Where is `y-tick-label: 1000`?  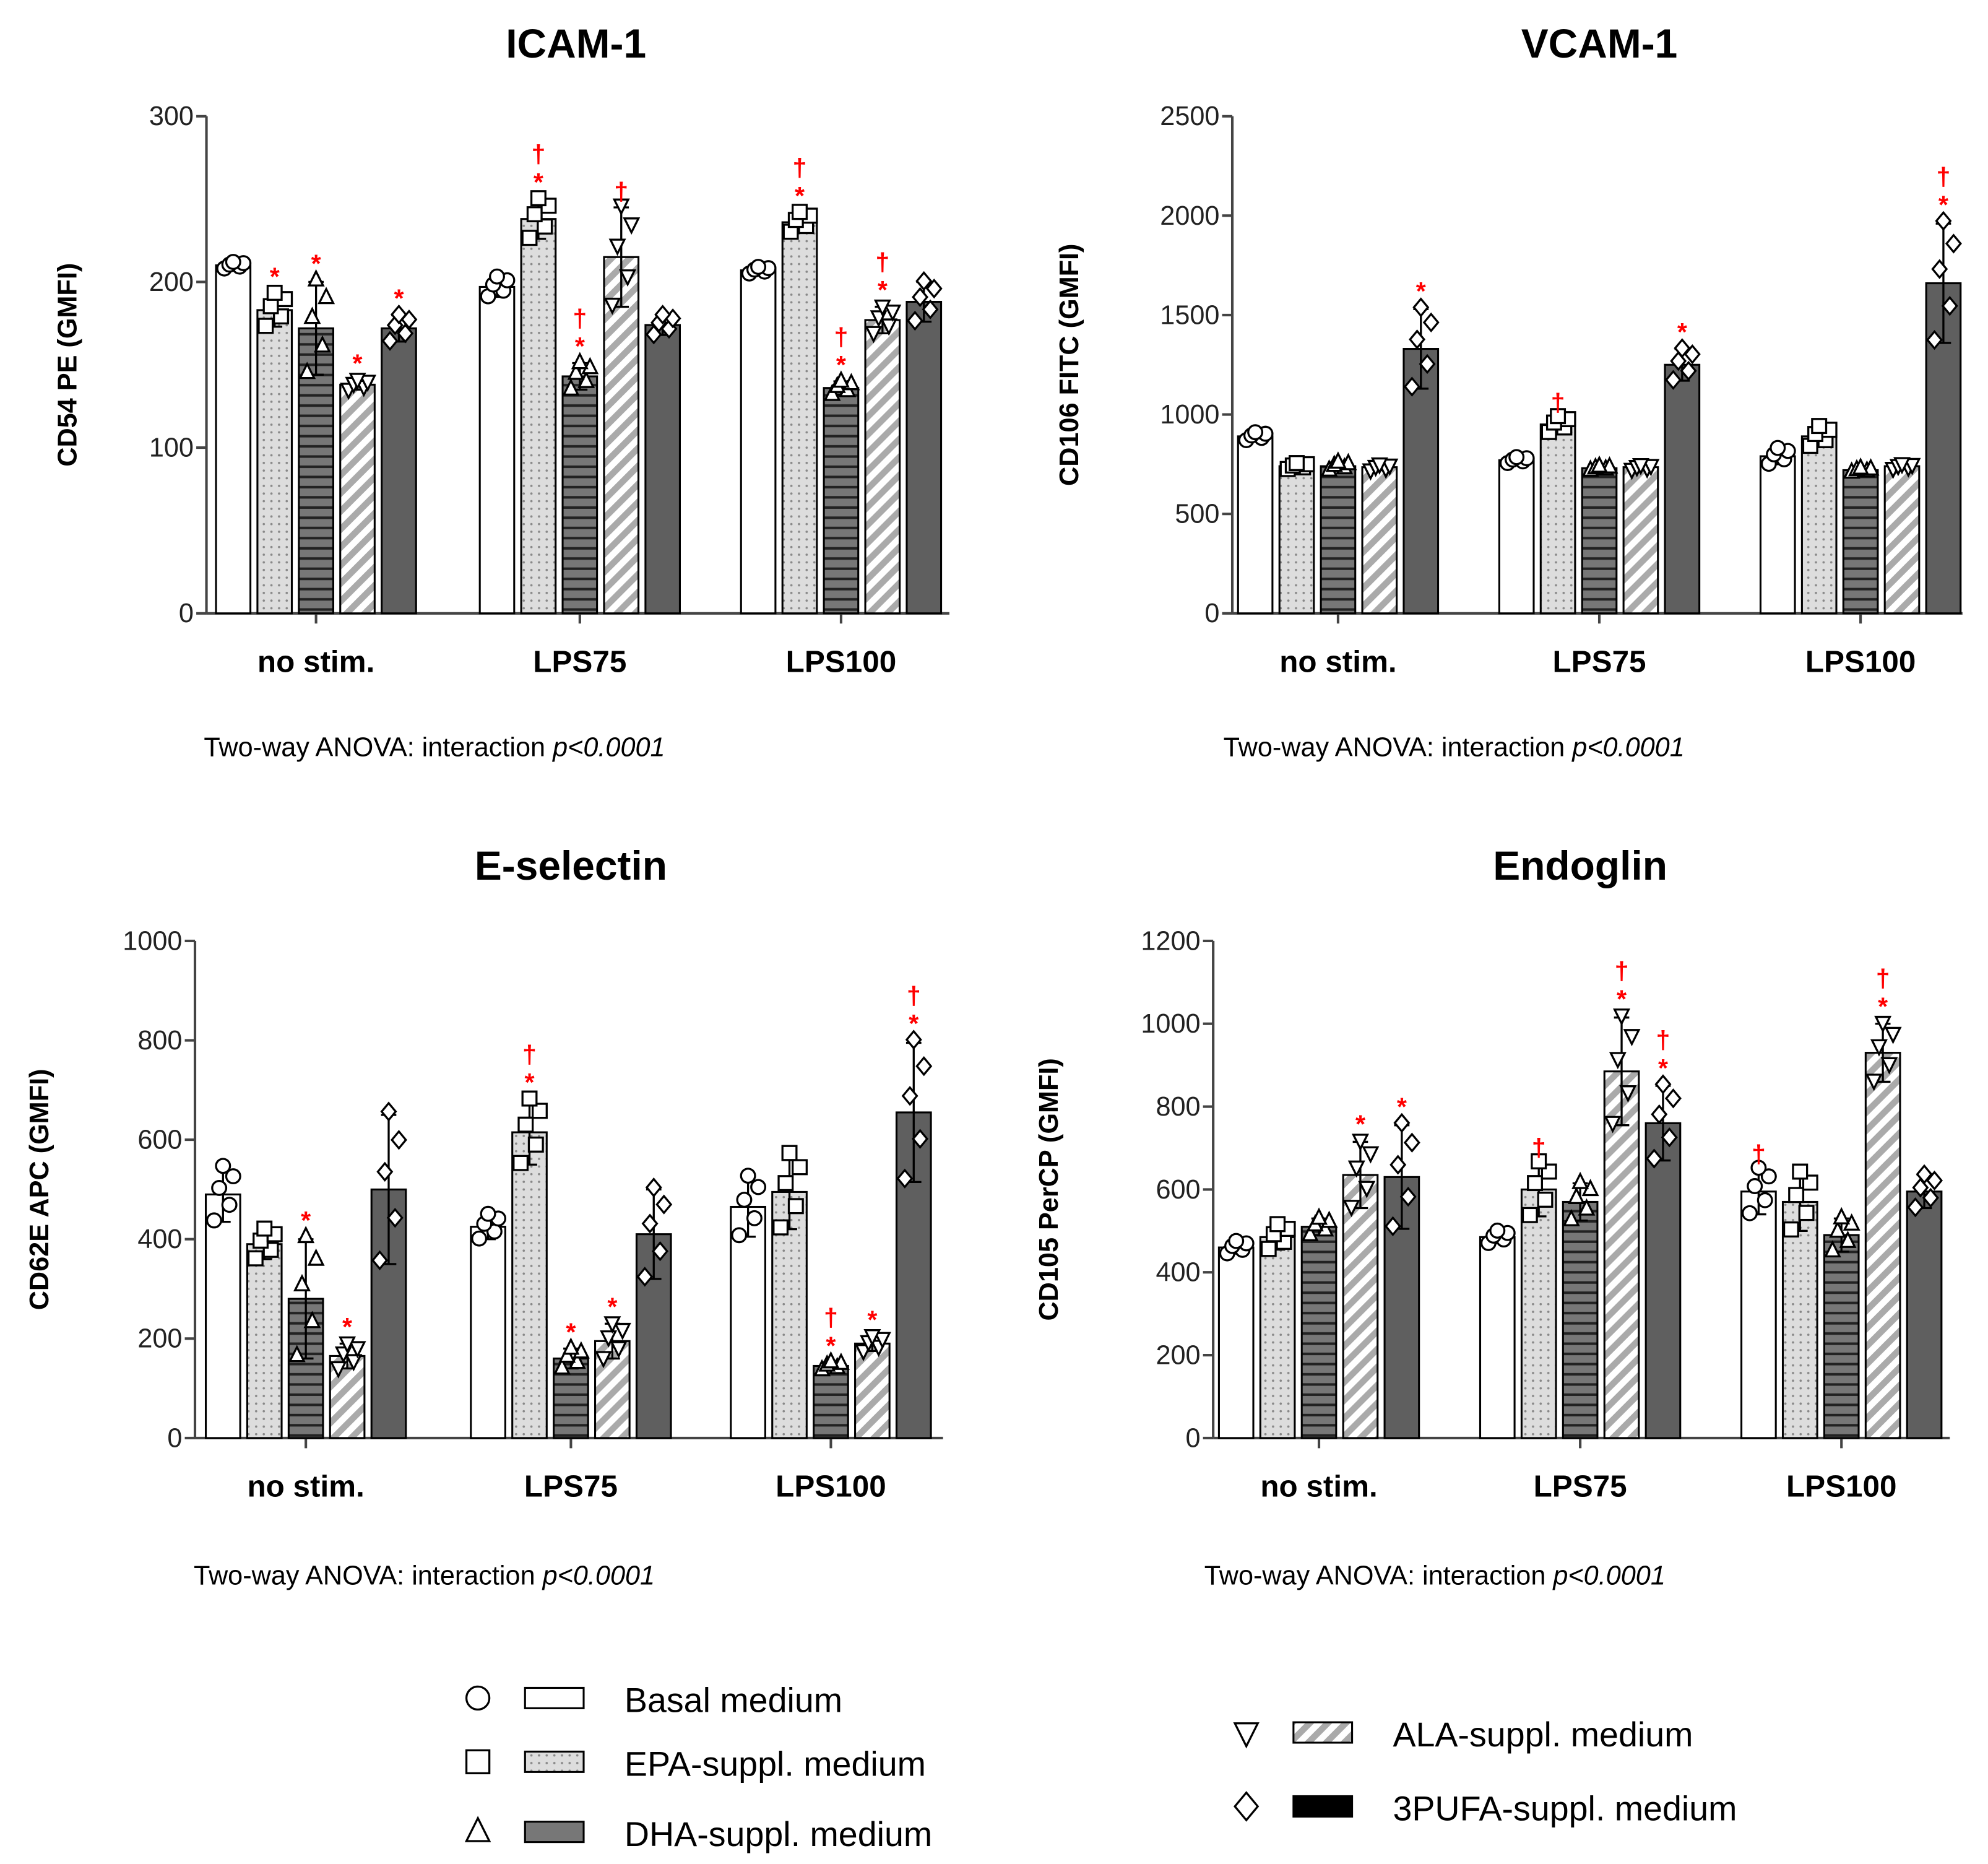
y-tick-label: 1000 is located at coordinates (1189, 415).